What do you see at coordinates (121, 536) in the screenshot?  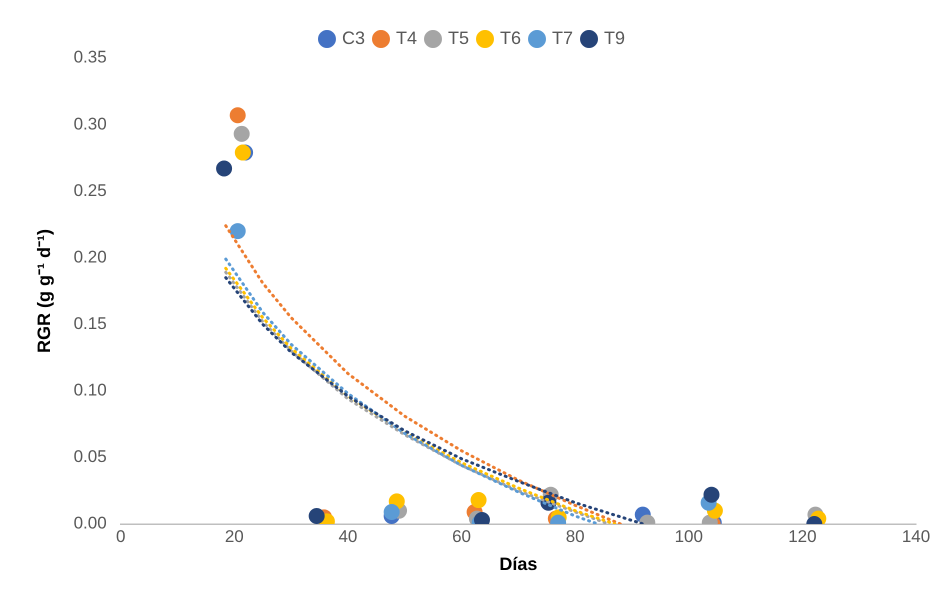 I see `x-tick-label: 0` at bounding box center [121, 536].